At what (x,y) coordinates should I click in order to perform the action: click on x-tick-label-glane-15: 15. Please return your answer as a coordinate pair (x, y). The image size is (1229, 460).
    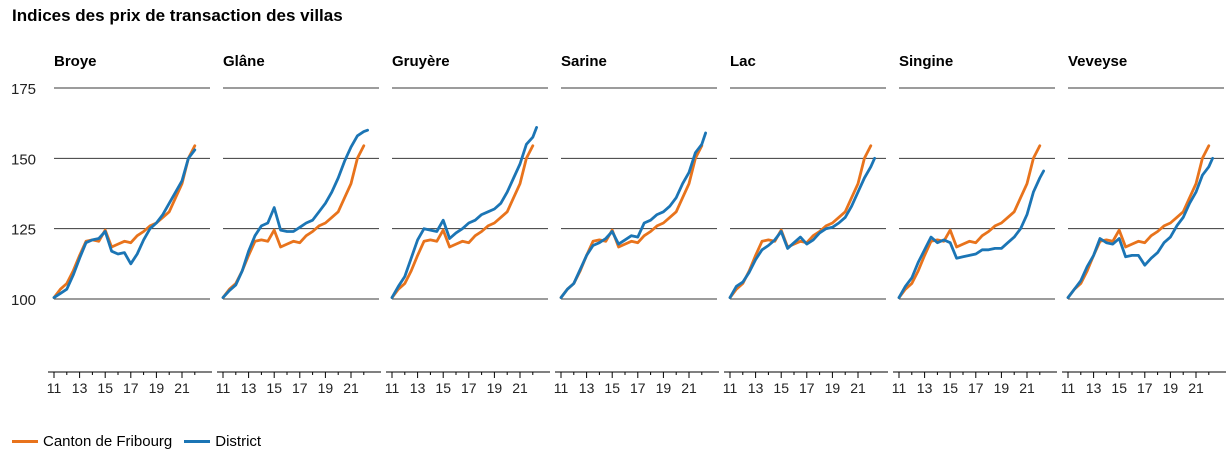
    Looking at the image, I should click on (274, 388).